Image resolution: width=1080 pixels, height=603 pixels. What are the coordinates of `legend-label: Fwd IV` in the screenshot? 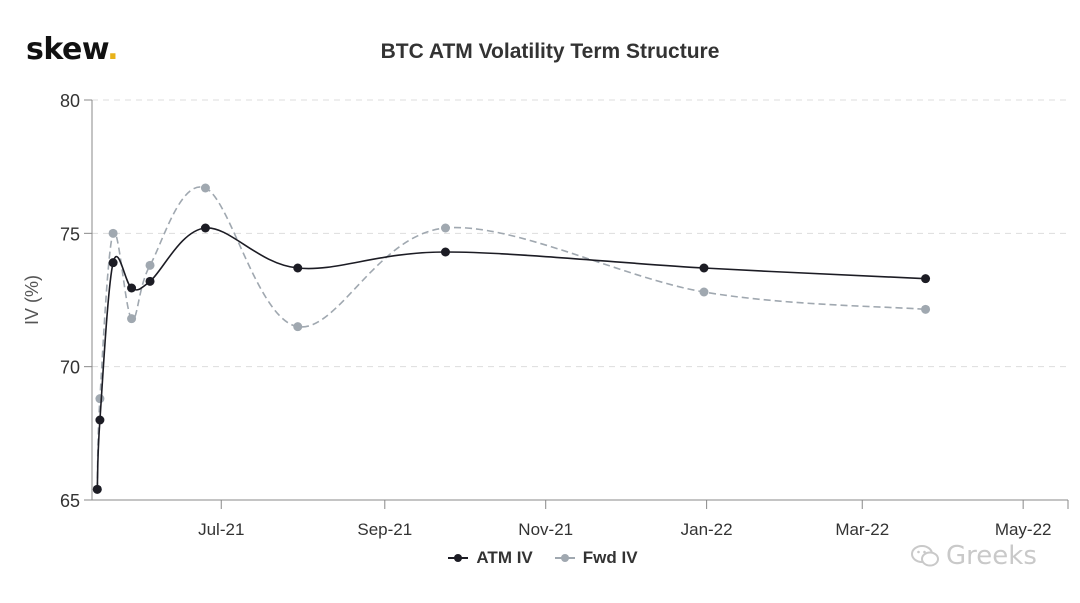 It's located at (610, 557).